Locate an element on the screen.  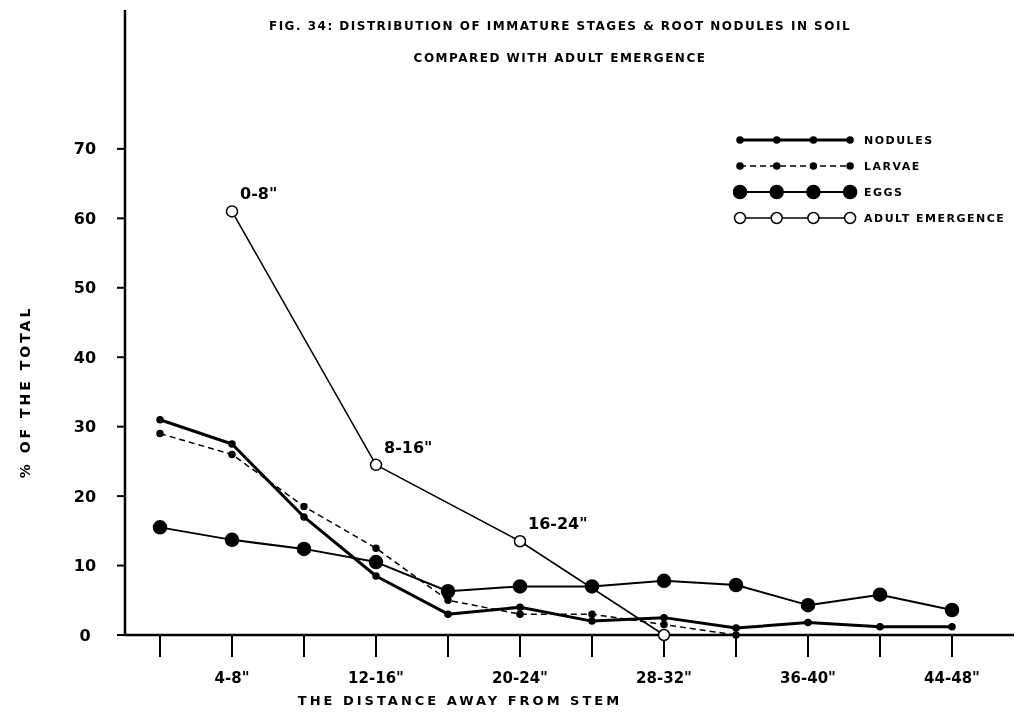
legend-label: LARVAE is located at coordinates (892, 166).